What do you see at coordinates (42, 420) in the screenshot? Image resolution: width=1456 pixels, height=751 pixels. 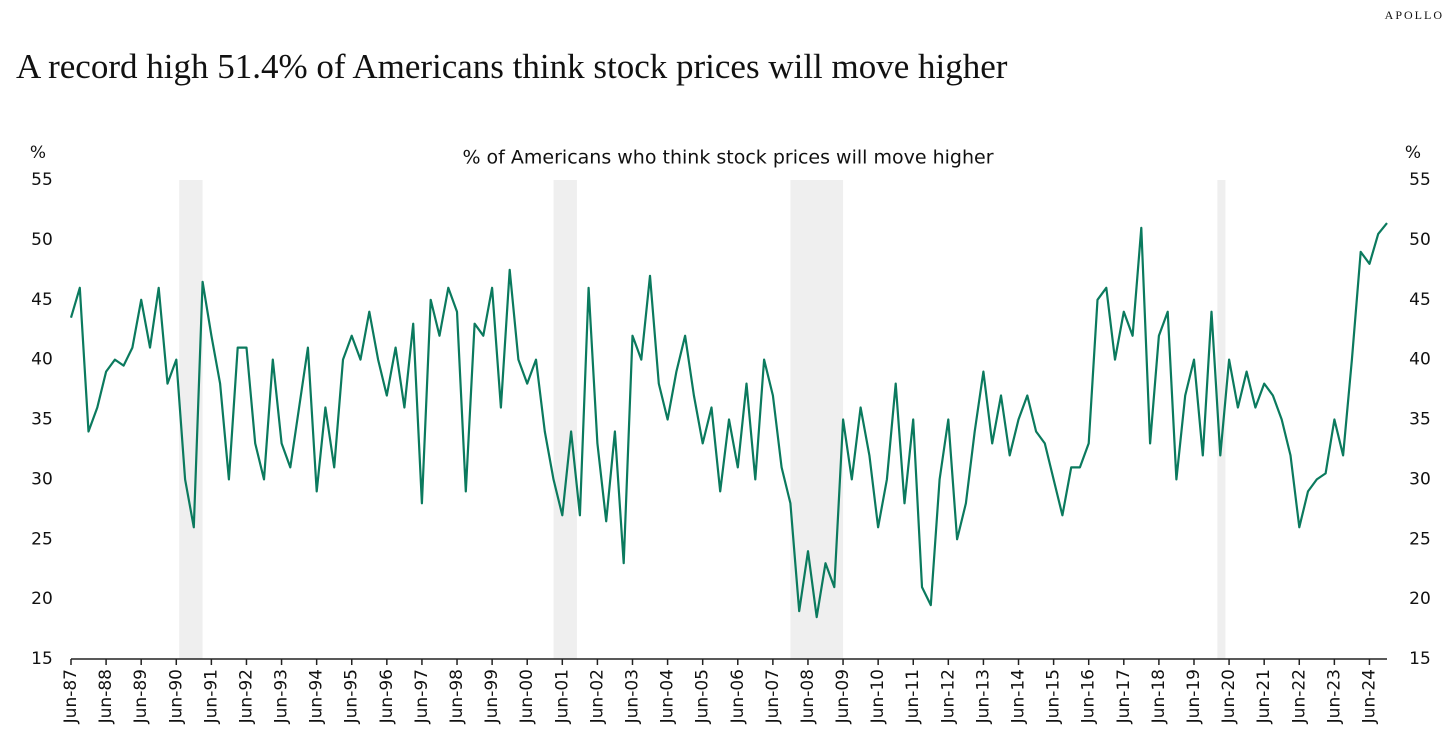 I see `y-tick-label: 35` at bounding box center [42, 420].